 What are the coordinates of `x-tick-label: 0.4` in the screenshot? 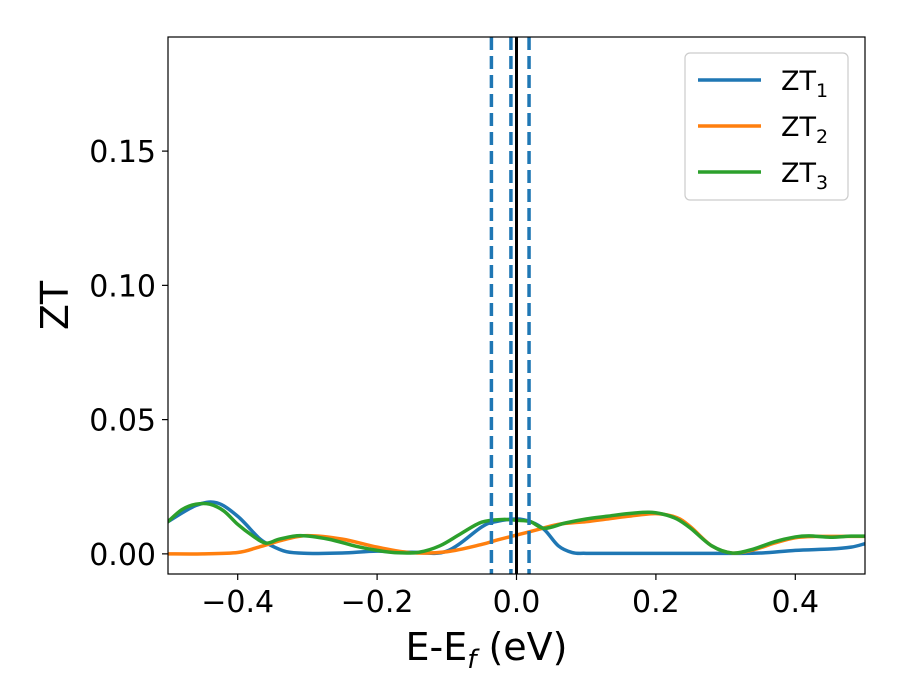 It's located at (795, 602).